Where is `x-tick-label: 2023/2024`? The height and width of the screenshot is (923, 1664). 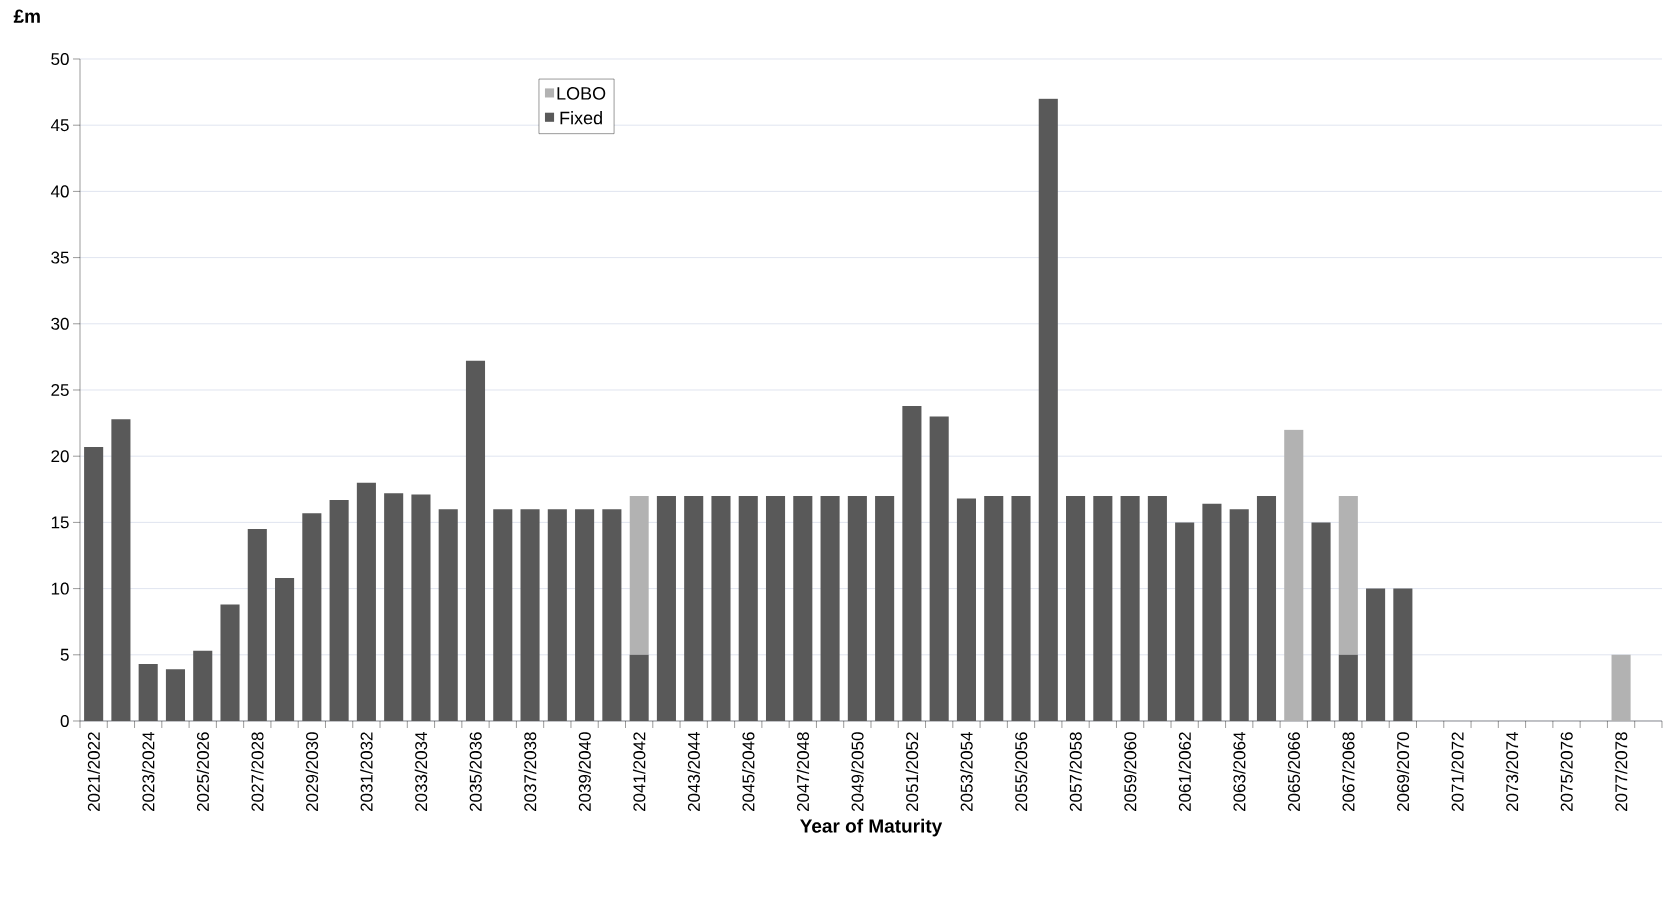
x-tick-label: 2023/2024 is located at coordinates (148, 772).